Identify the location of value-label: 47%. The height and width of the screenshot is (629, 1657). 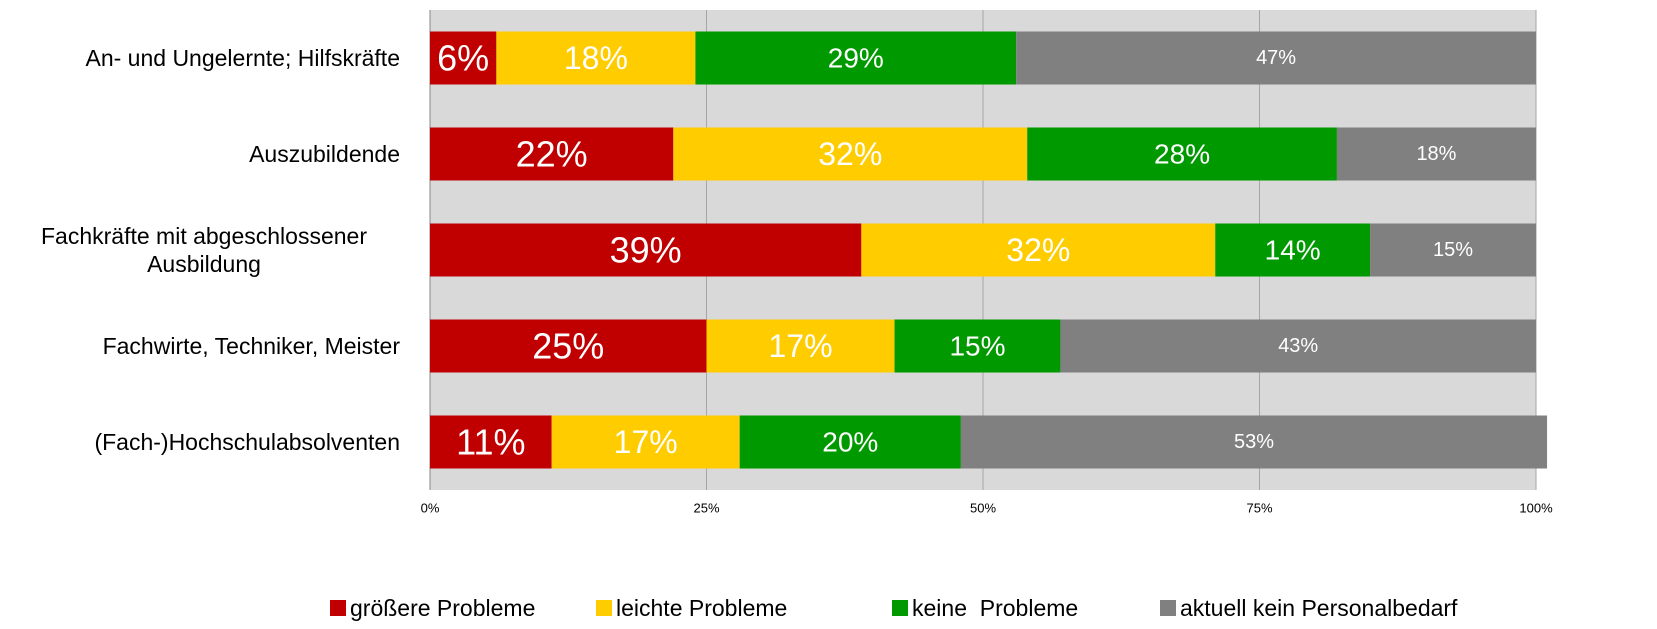
(1276, 58).